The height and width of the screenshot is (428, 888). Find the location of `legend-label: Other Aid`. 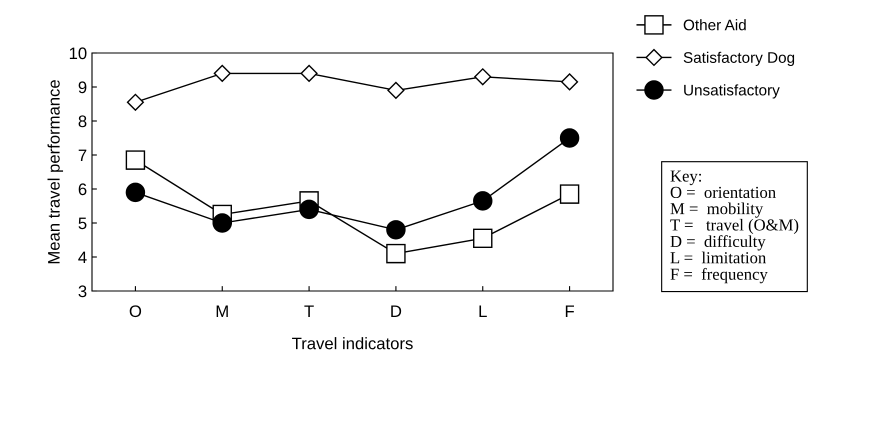

legend-label: Other Aid is located at coordinates (715, 24).